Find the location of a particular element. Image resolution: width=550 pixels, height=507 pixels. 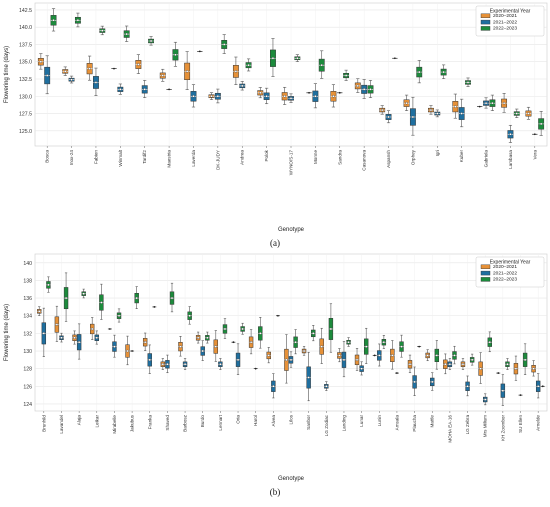

box-2021-2022-laverda is located at coordinates (193, 96).